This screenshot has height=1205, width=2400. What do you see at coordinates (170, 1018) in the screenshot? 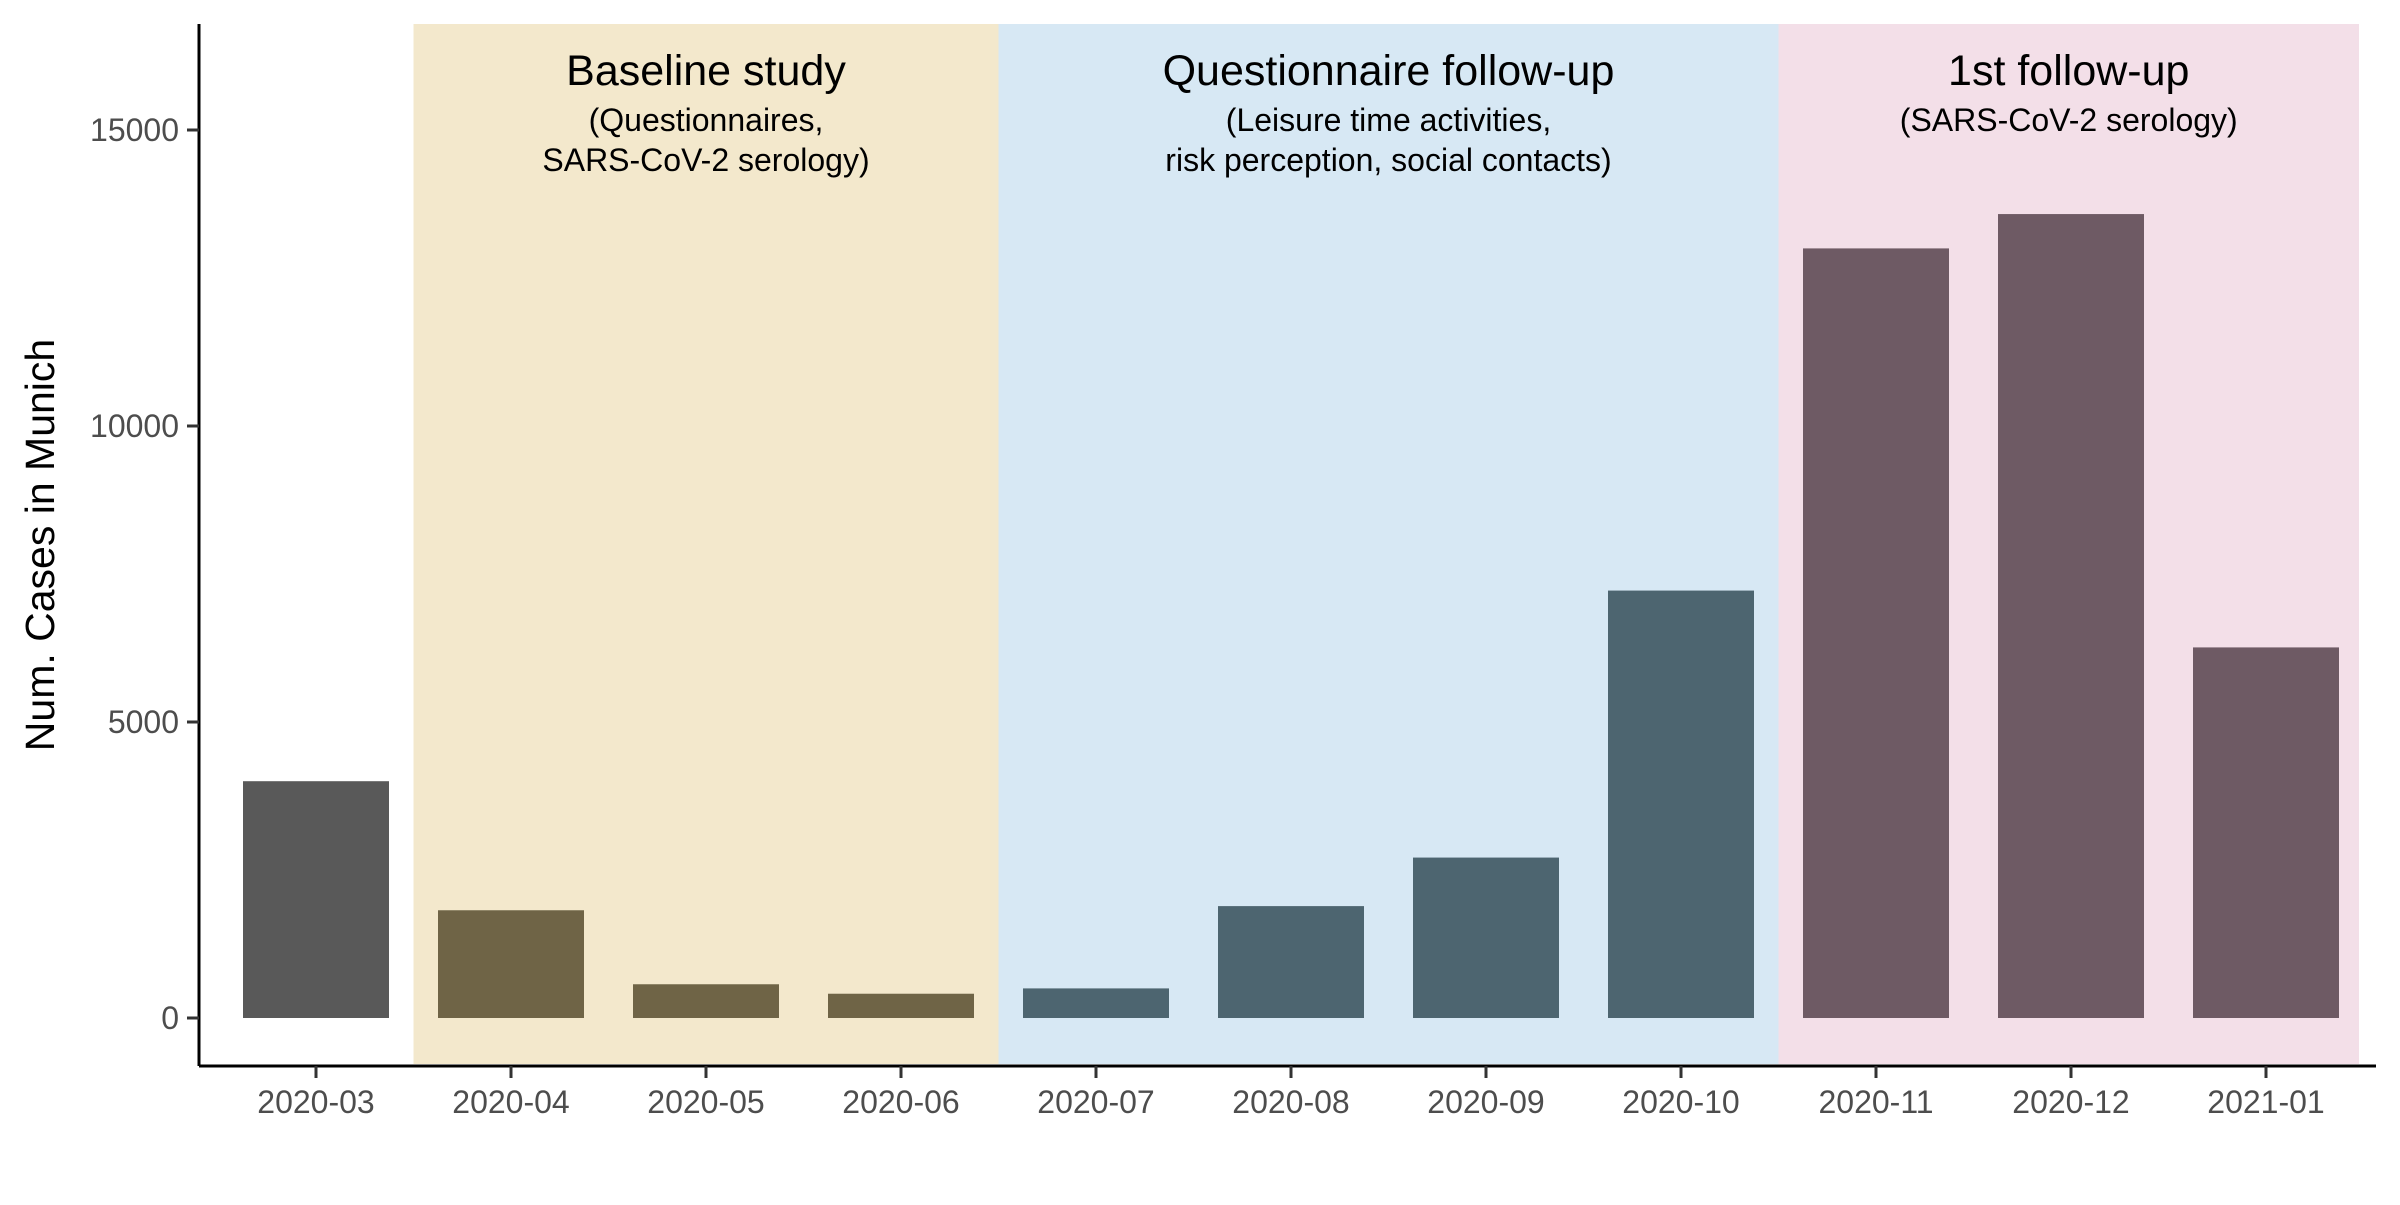
I see `y-tick-label-0: 0` at bounding box center [170, 1018].